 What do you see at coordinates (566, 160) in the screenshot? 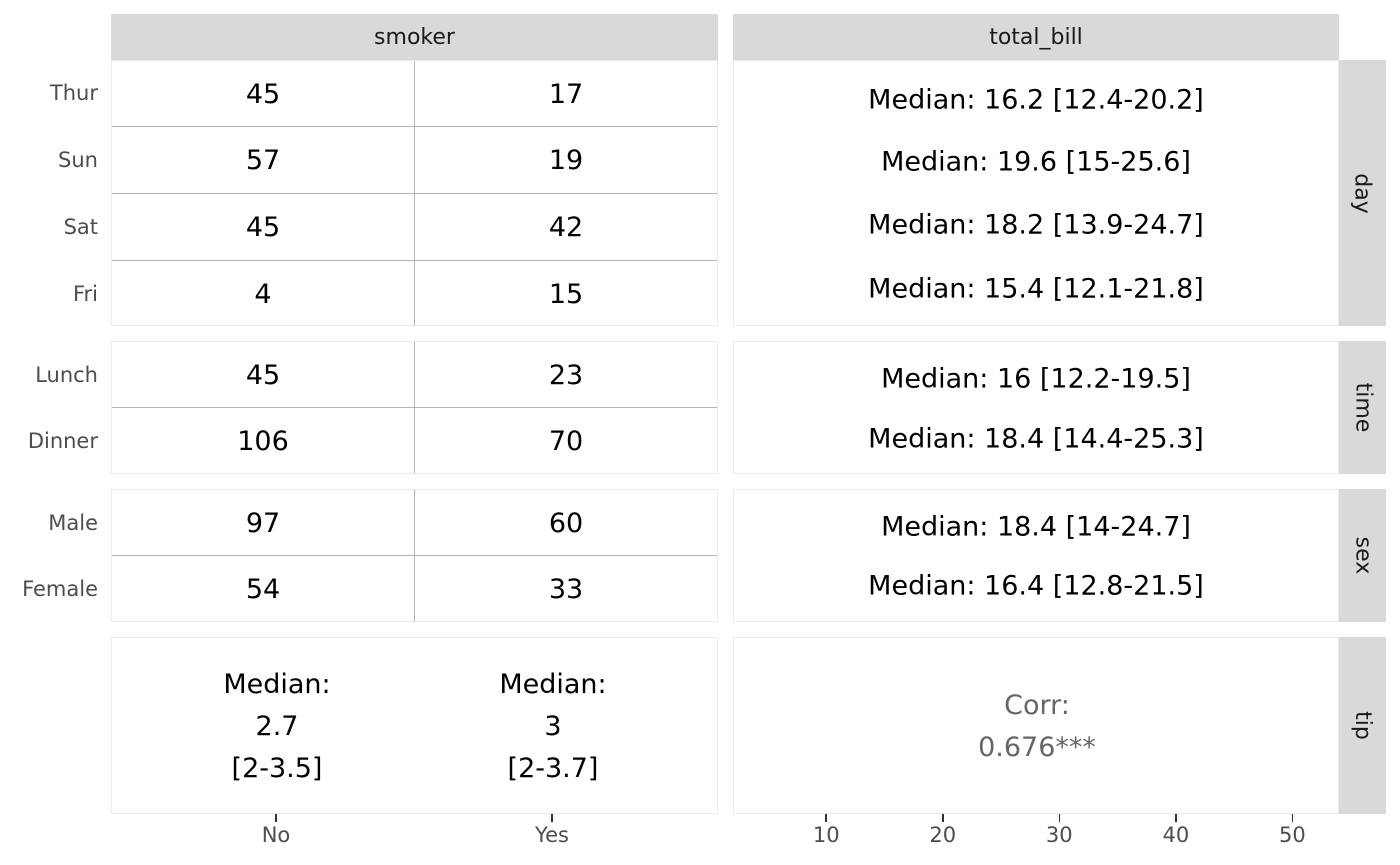
I see `count-cell: 19` at bounding box center [566, 160].